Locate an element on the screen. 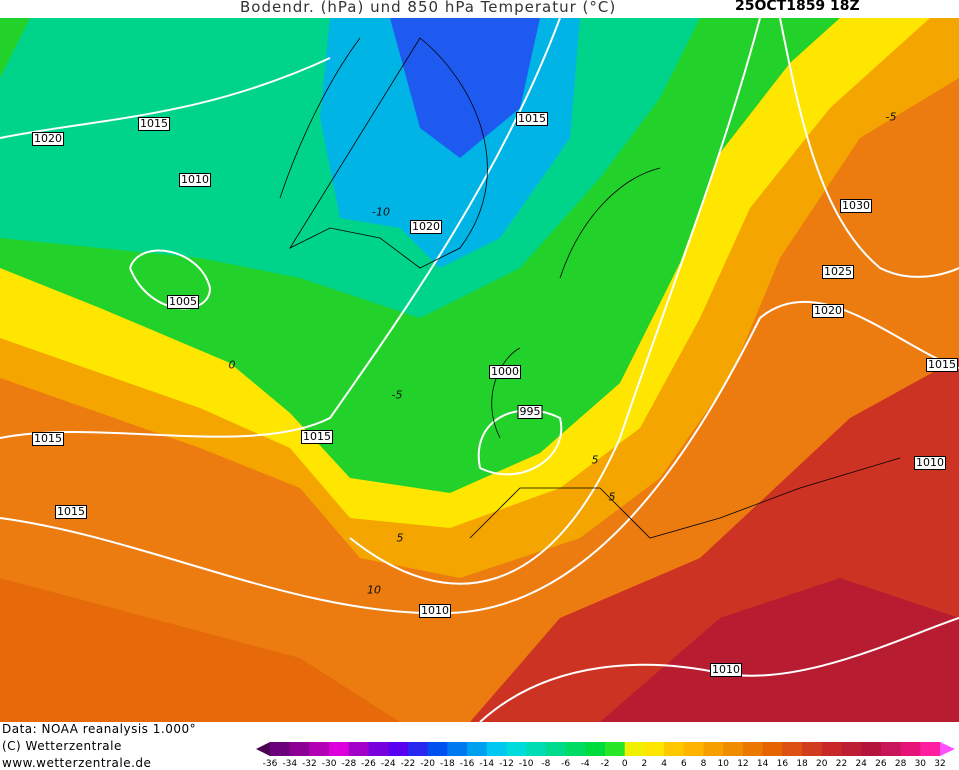  colorbar-label: -24 is located at coordinates (388, 764).